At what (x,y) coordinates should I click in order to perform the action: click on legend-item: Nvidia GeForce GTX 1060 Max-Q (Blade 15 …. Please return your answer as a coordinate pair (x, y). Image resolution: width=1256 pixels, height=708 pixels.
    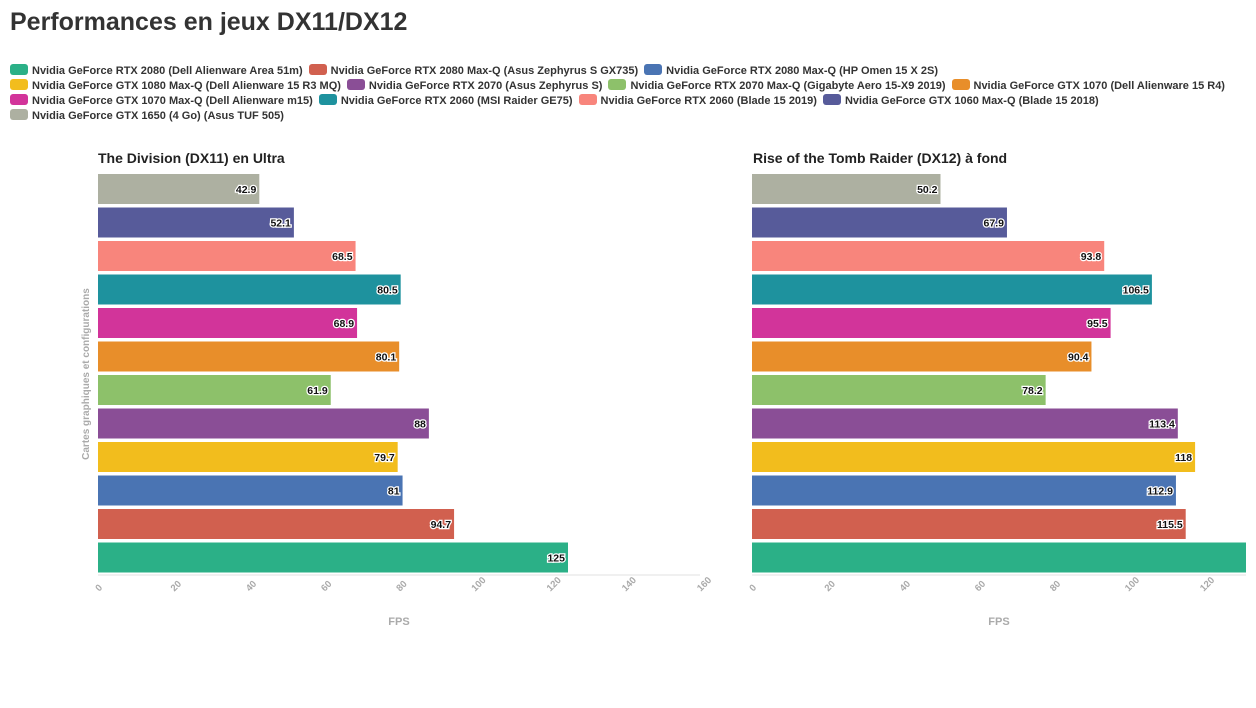
    Looking at the image, I should click on (960, 101).